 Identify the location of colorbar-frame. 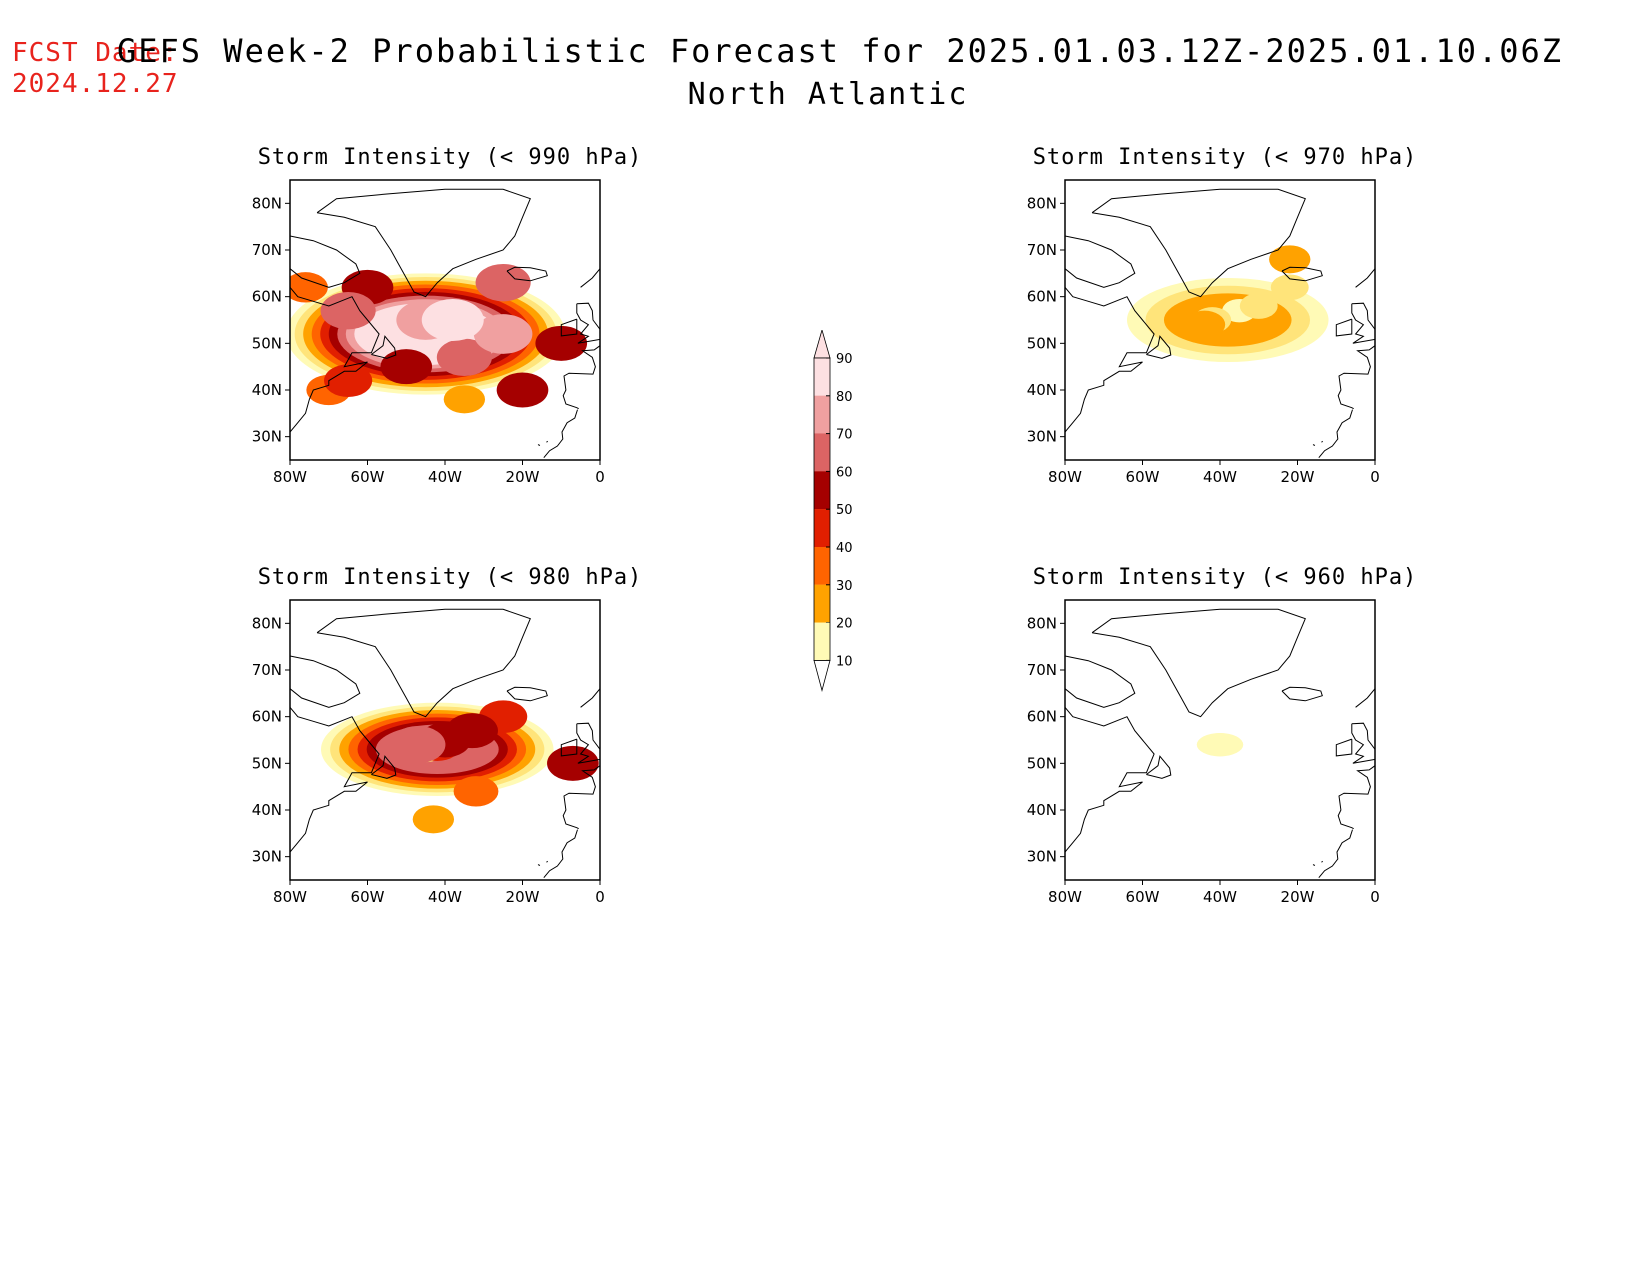
(822, 509).